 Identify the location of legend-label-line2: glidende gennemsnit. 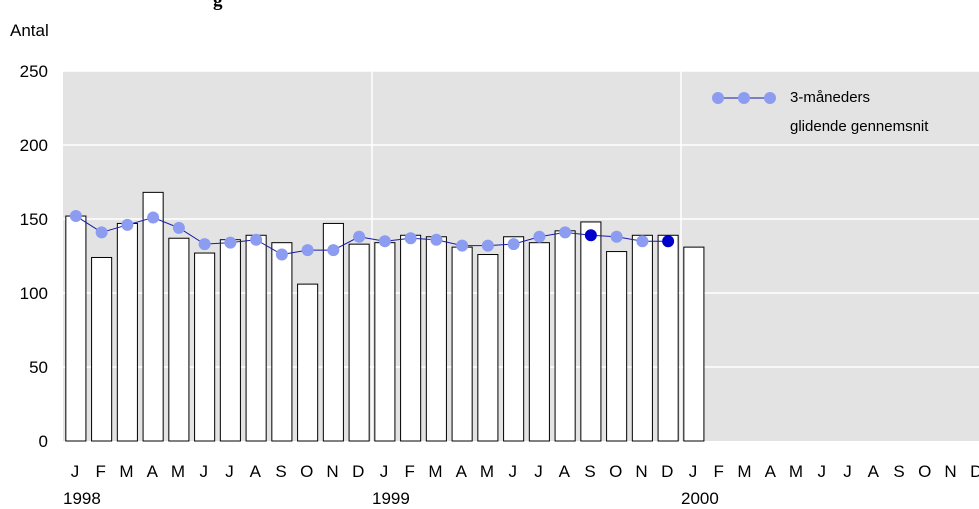
(859, 126).